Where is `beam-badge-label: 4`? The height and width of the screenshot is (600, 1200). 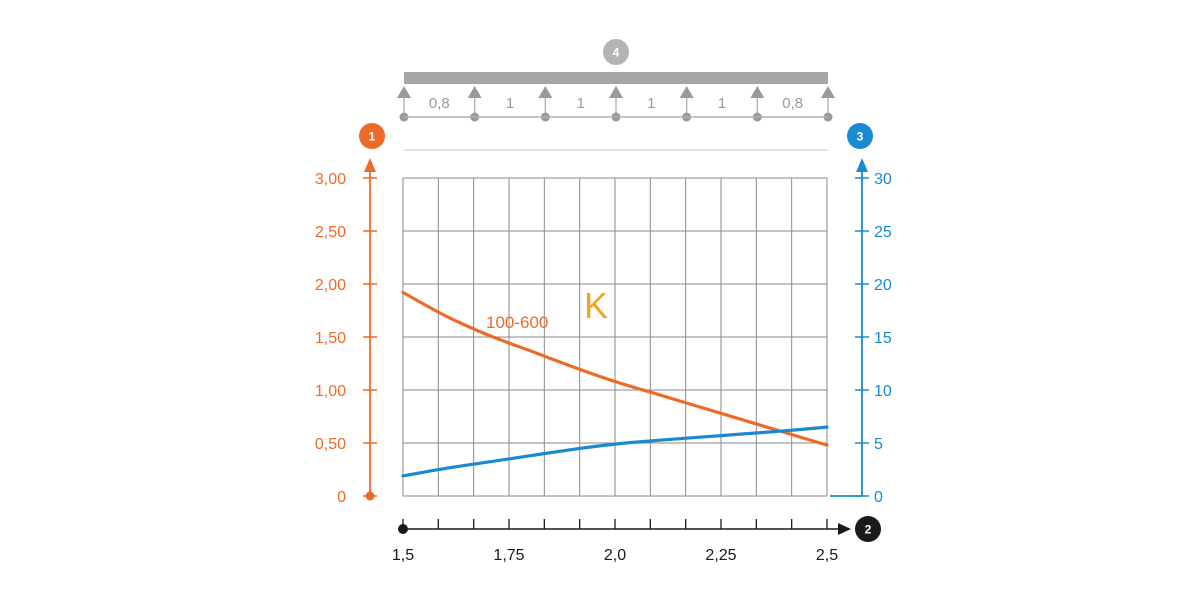
beam-badge-label: 4 is located at coordinates (616, 53).